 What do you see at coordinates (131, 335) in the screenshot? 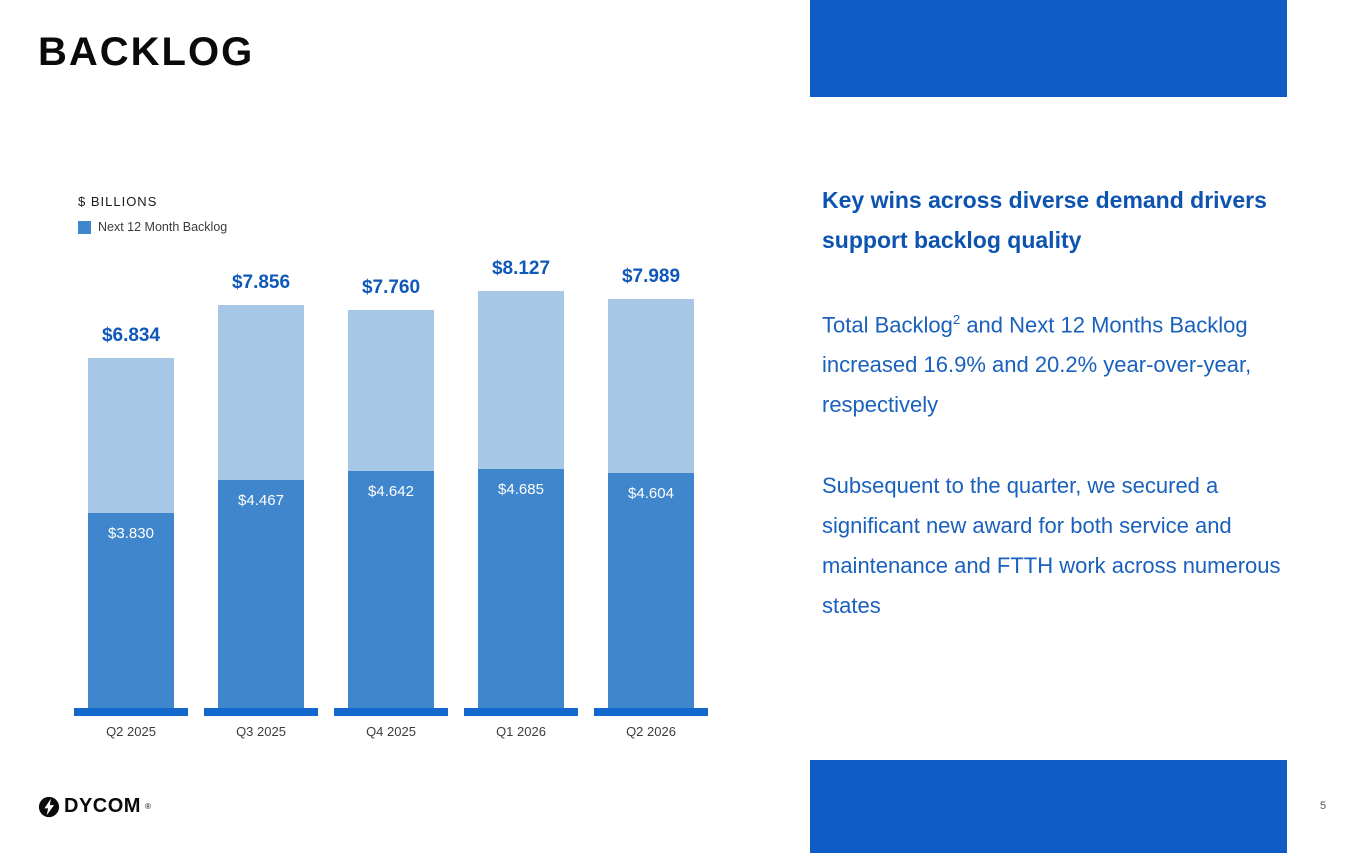
I see `bar-total-value-label: $6.834` at bounding box center [131, 335].